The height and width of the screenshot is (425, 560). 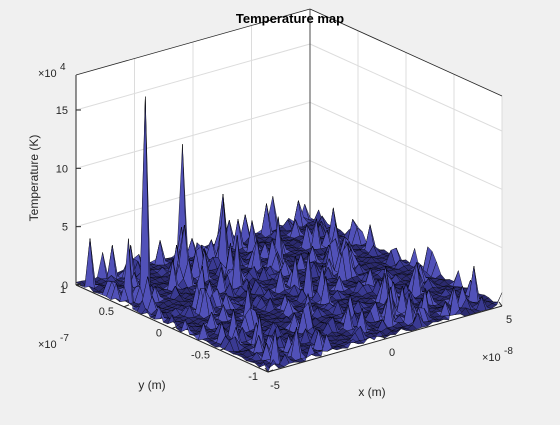 I want to click on y-tick-label: 1, so click(x=63, y=290).